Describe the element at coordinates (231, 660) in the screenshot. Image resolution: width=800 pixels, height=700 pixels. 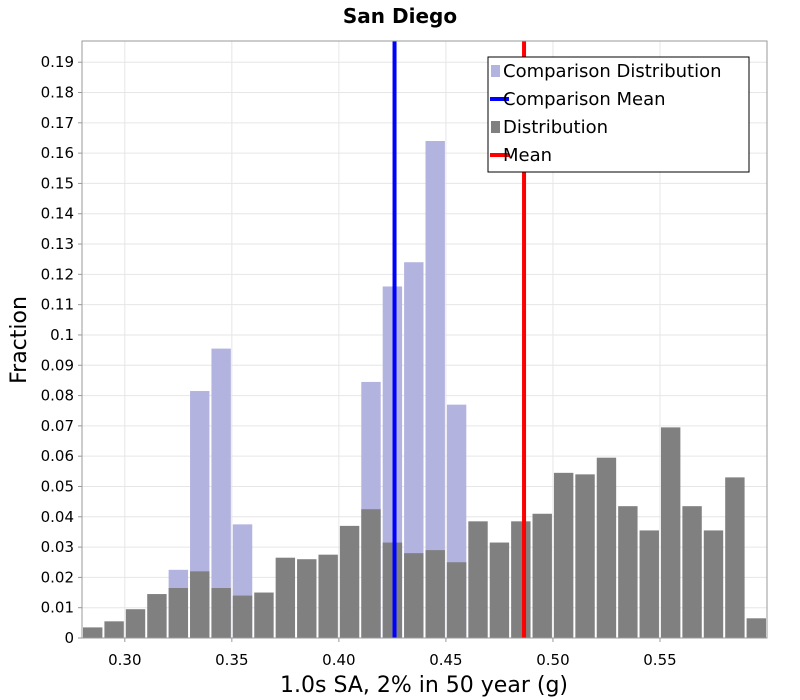
I see `x-tick-label: 0.35` at that location.